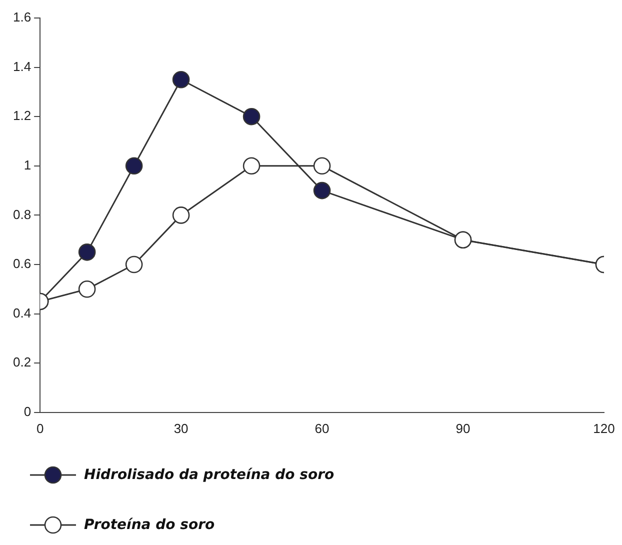 The height and width of the screenshot is (545, 622). What do you see at coordinates (463, 428) in the screenshot?
I see `x-tick-label: 90` at bounding box center [463, 428].